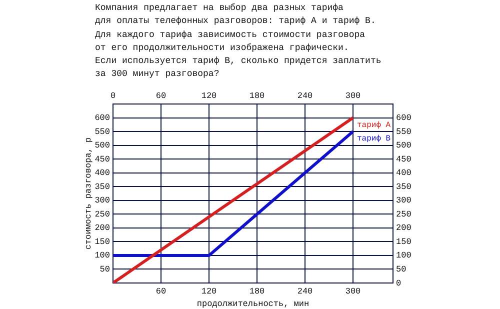 This screenshot has height=309, width=500. What do you see at coordinates (102, 131) in the screenshot?
I see `y-tick-label: 550` at bounding box center [102, 131].